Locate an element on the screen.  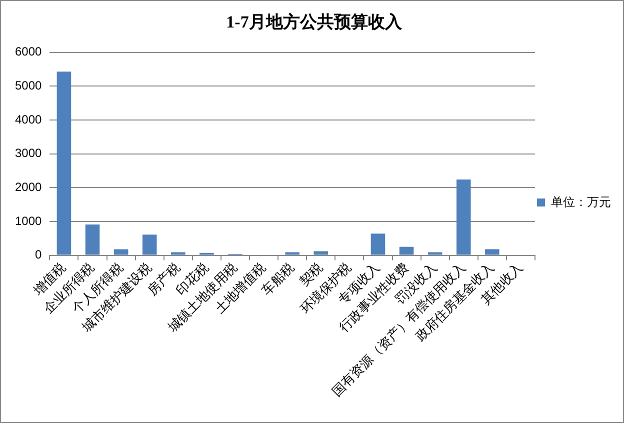
legend-label: 单位：万元 is located at coordinates (581, 201).